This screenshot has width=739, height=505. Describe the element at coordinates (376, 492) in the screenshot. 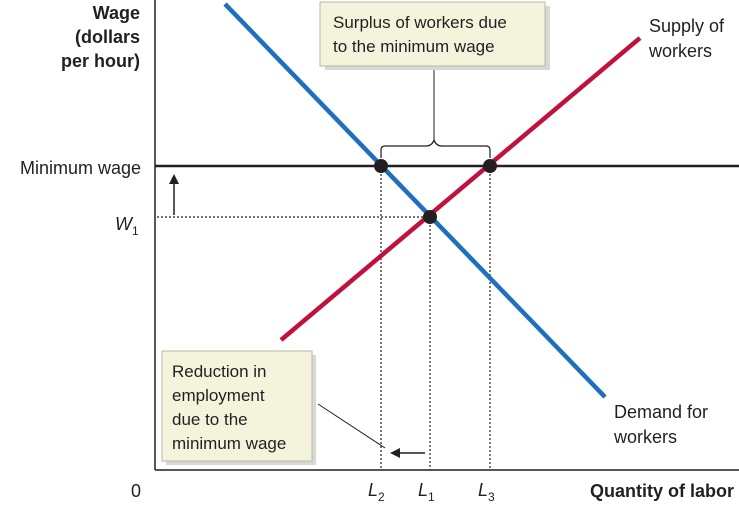

I see `tick-l2: L2` at that location.